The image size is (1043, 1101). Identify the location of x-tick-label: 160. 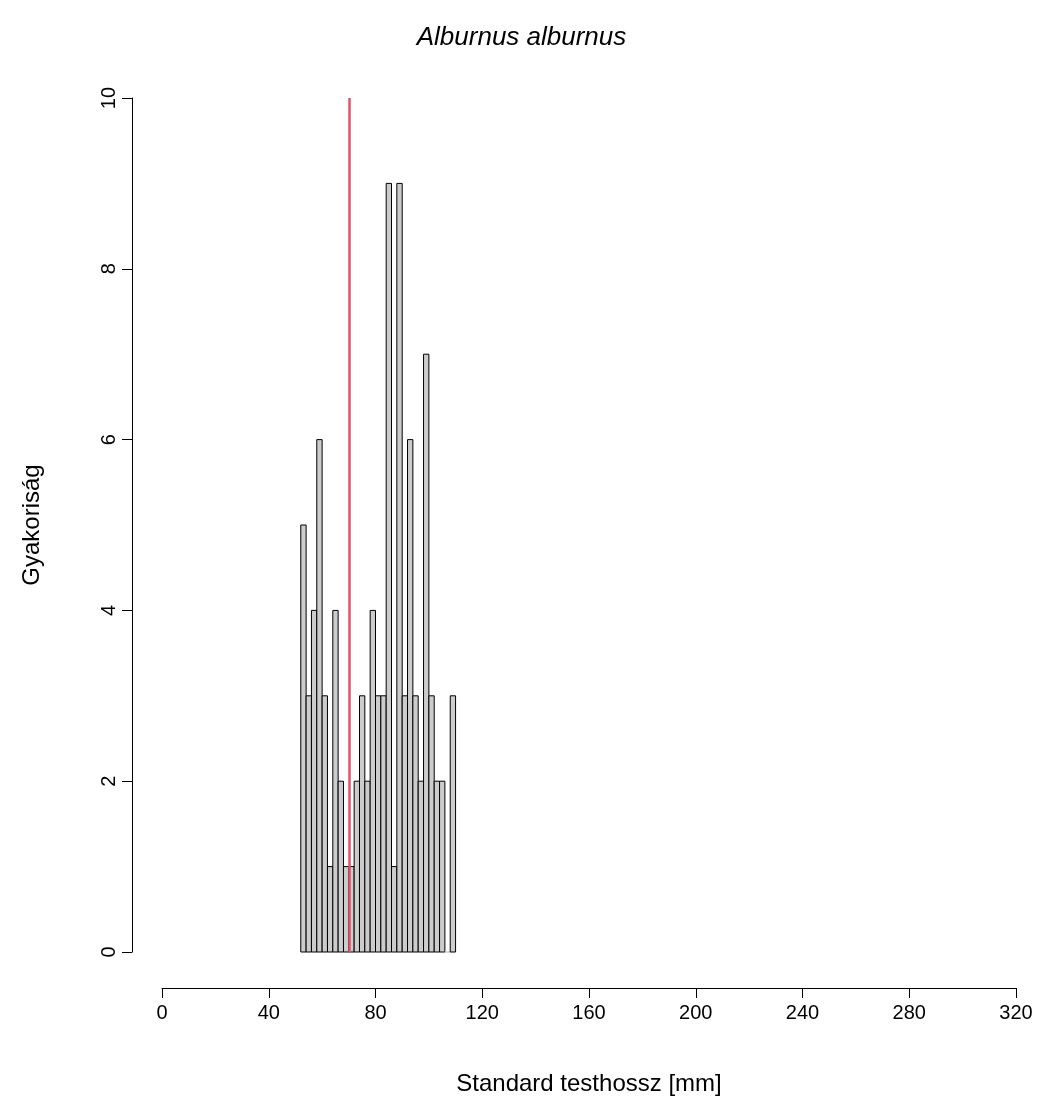
(589, 1012).